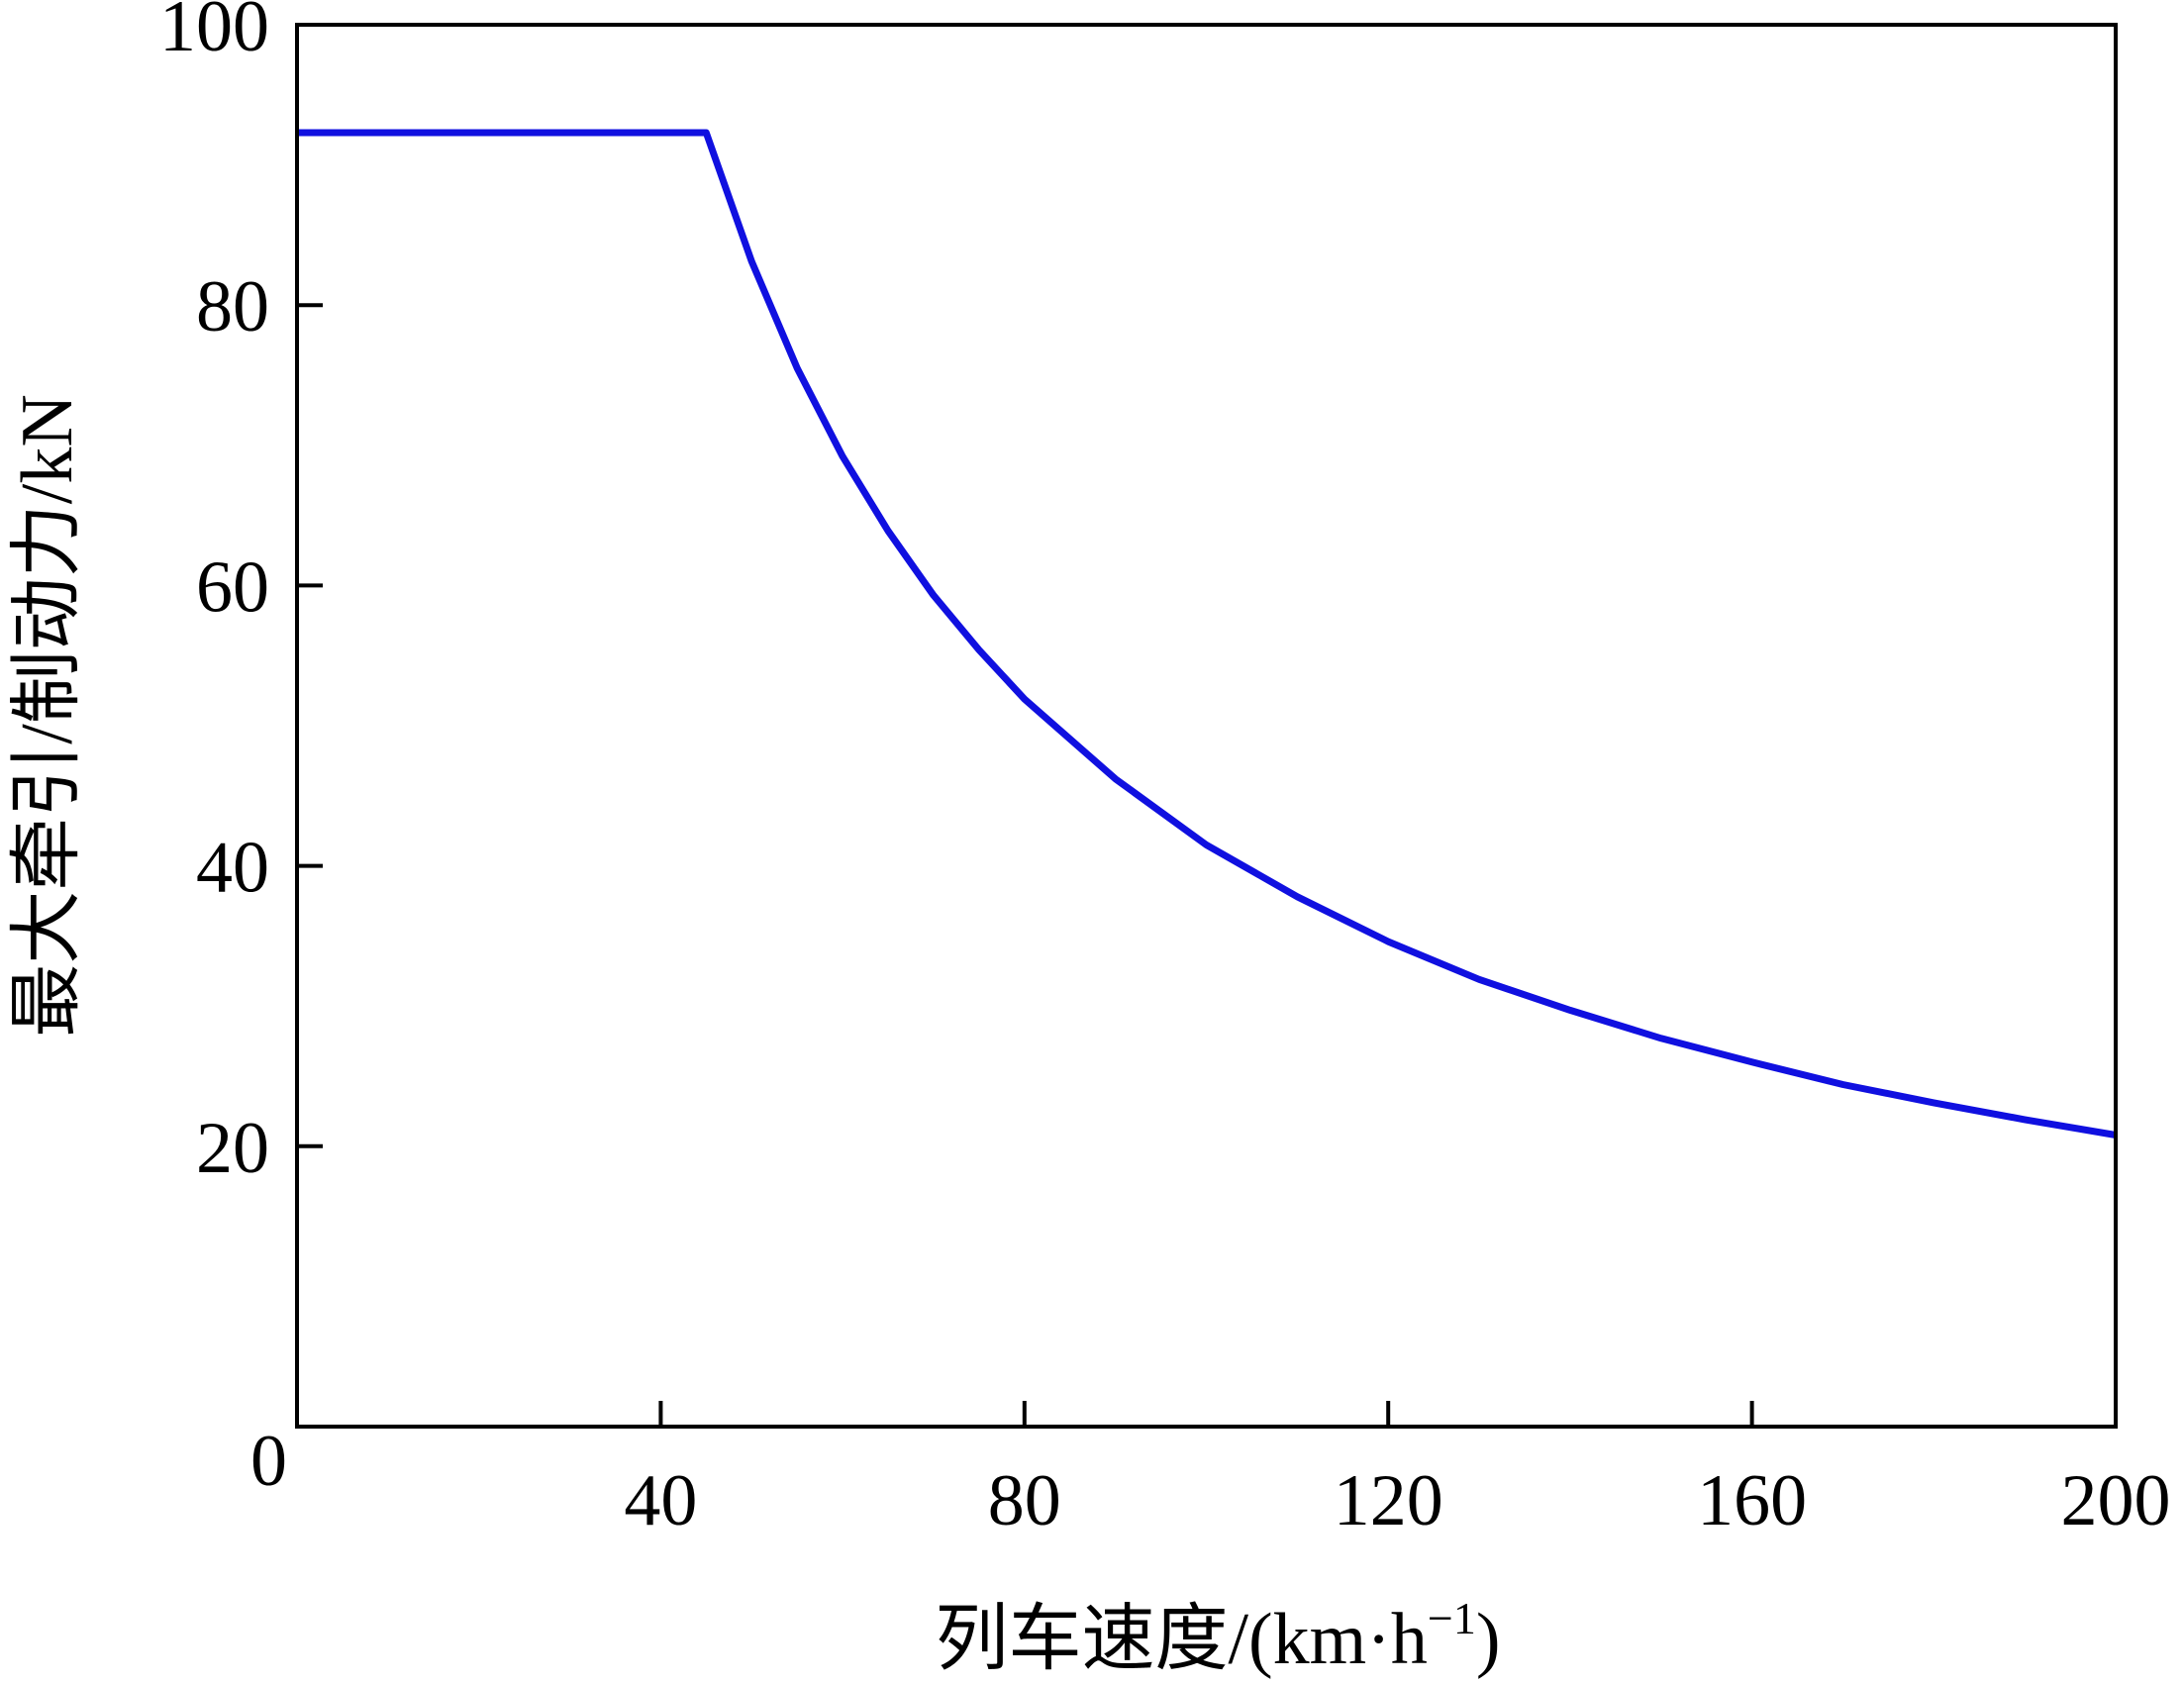 Image resolution: width=2184 pixels, height=1685 pixels. What do you see at coordinates (1024, 1501) in the screenshot?
I see `x-tick-label-80: 80` at bounding box center [1024, 1501].